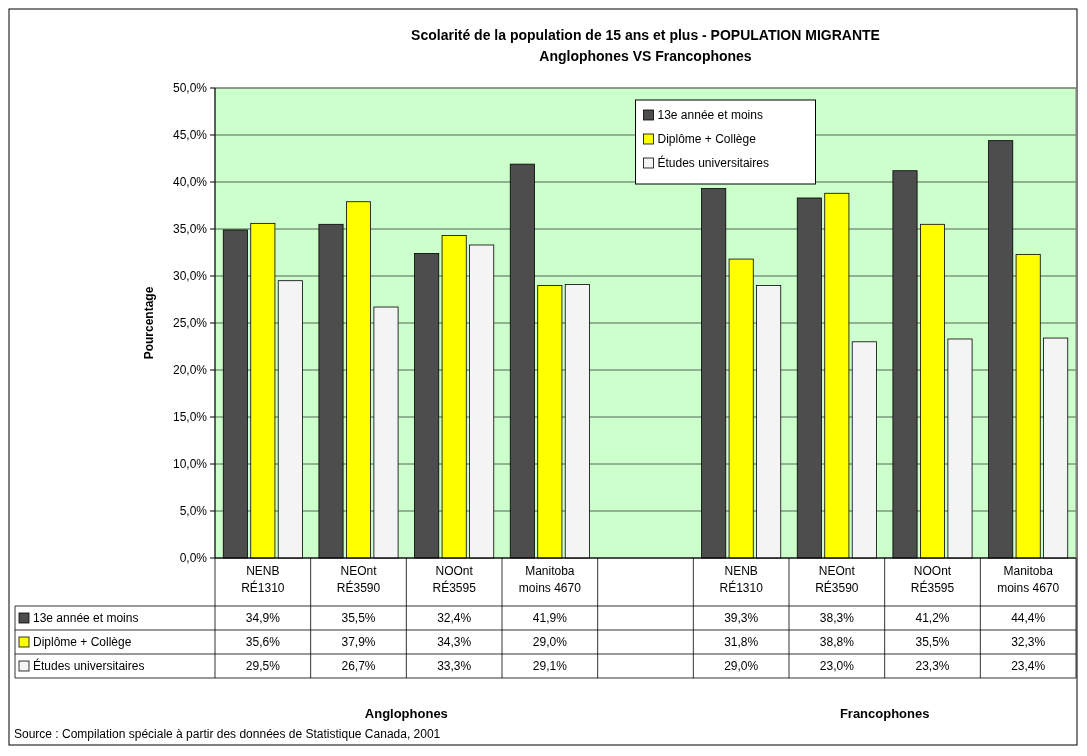 The image size is (1087, 756). What do you see at coordinates (263, 642) in the screenshot?
I see `data-label: 35,6%` at bounding box center [263, 642].